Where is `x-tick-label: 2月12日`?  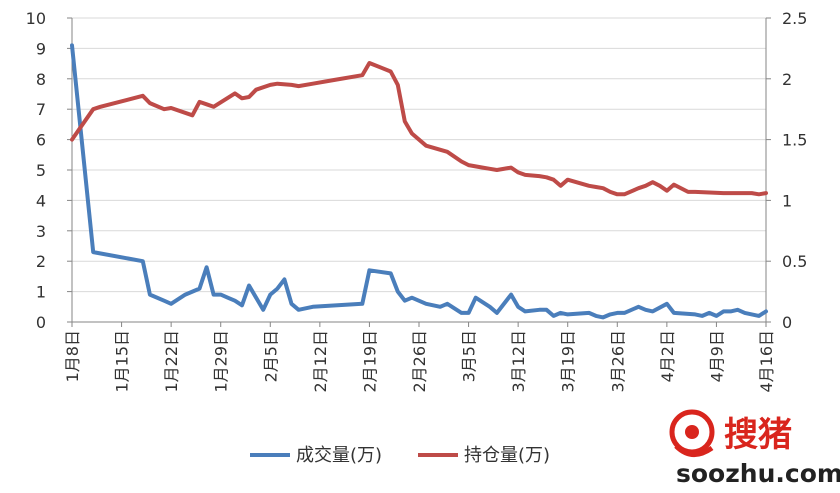 x-tick-label: 2月12日 is located at coordinates (320, 361).